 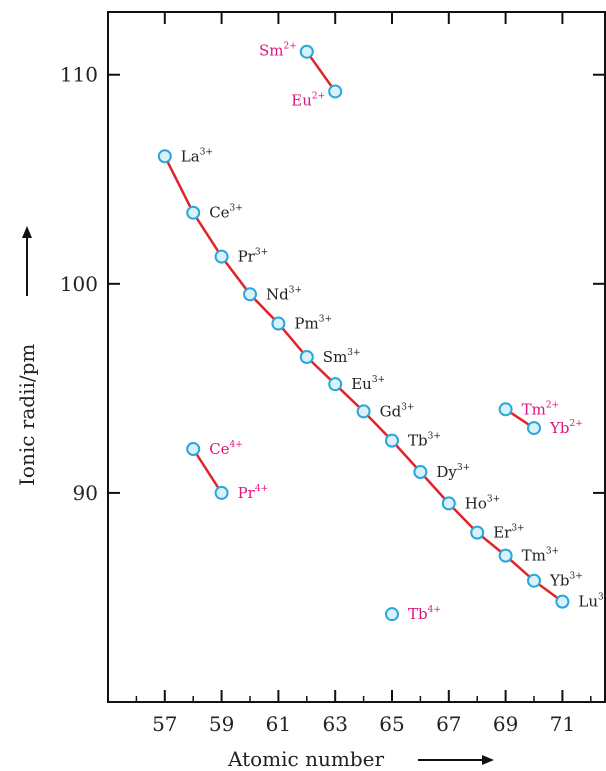 I want to click on x-tick-label: 63, so click(x=334, y=724).